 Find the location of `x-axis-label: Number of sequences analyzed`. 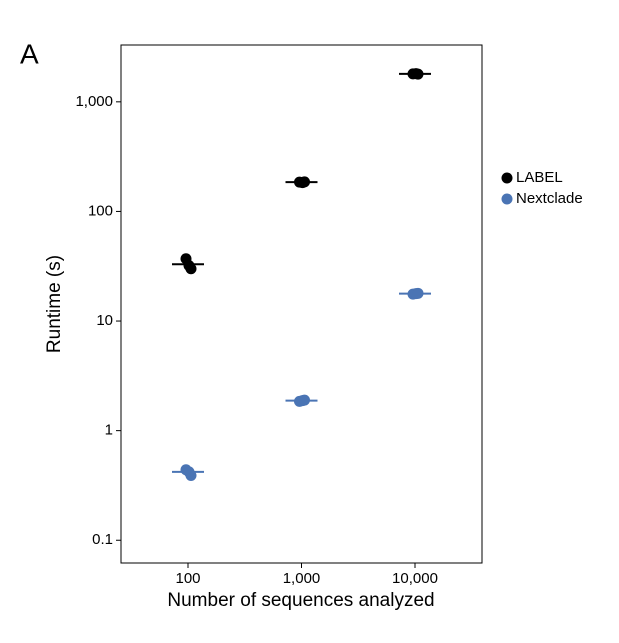

x-axis-label: Number of sequences analyzed is located at coordinates (300, 600).